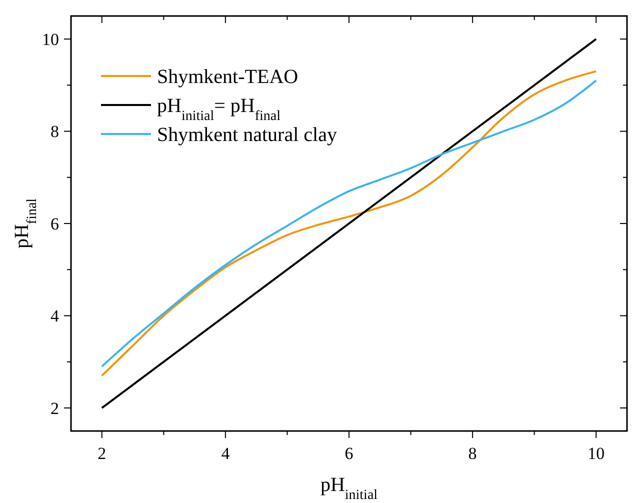 The width and height of the screenshot is (635, 503). What do you see at coordinates (54, 132) in the screenshot?
I see `y-tick-label: 8` at bounding box center [54, 132].